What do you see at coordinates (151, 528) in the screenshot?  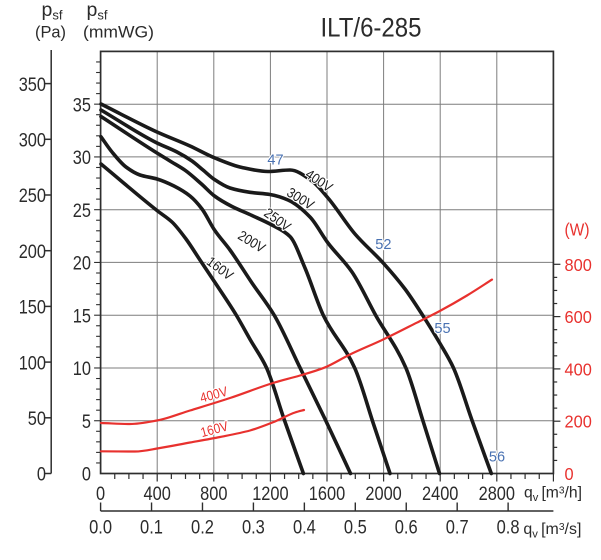 I see `svg-text: 0.1` at bounding box center [151, 528].